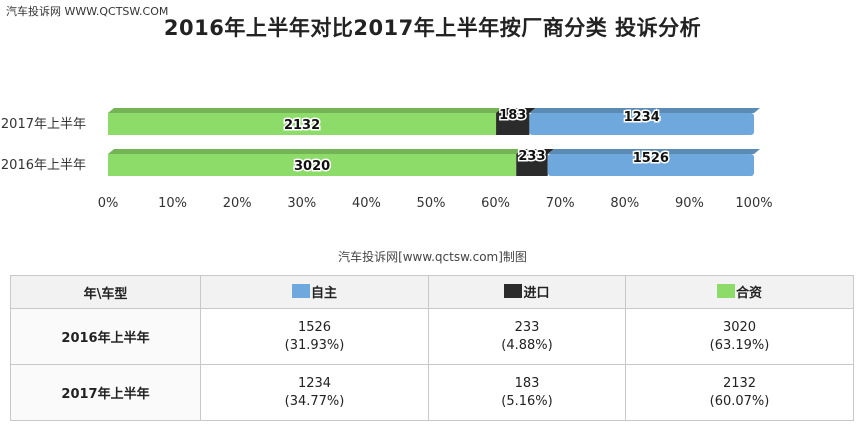 The width and height of the screenshot is (865, 426). I want to click on table-col-2: 合资, so click(739, 292).